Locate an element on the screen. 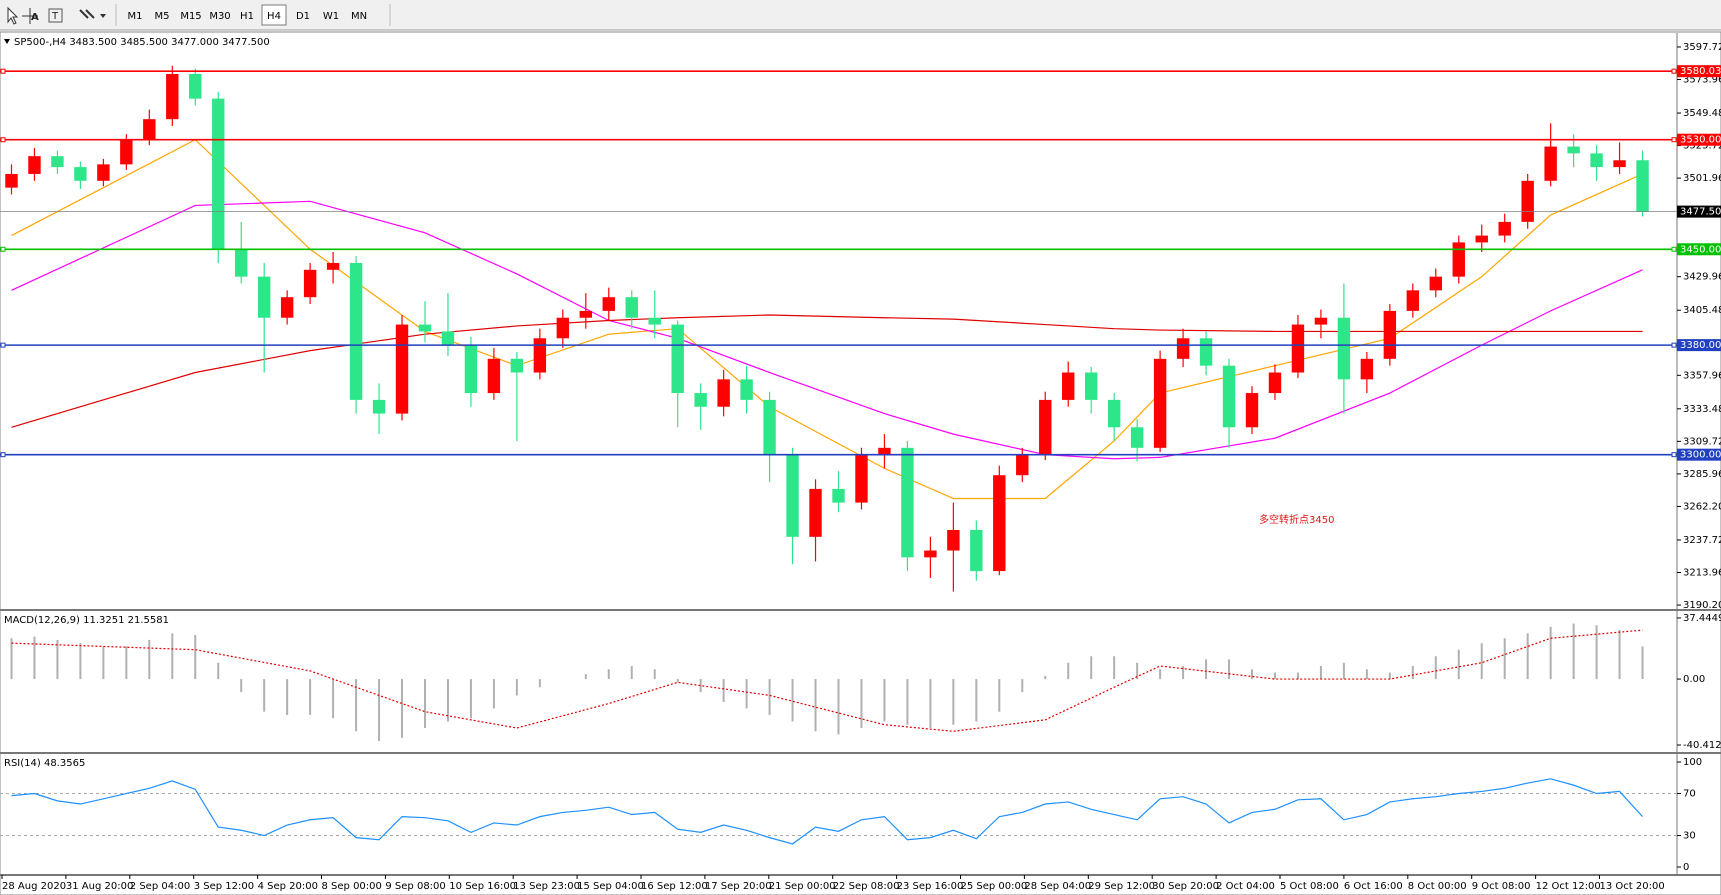 This screenshot has width=1721, height=895. y-tick-label: 3285.960 is located at coordinates (1702, 474).